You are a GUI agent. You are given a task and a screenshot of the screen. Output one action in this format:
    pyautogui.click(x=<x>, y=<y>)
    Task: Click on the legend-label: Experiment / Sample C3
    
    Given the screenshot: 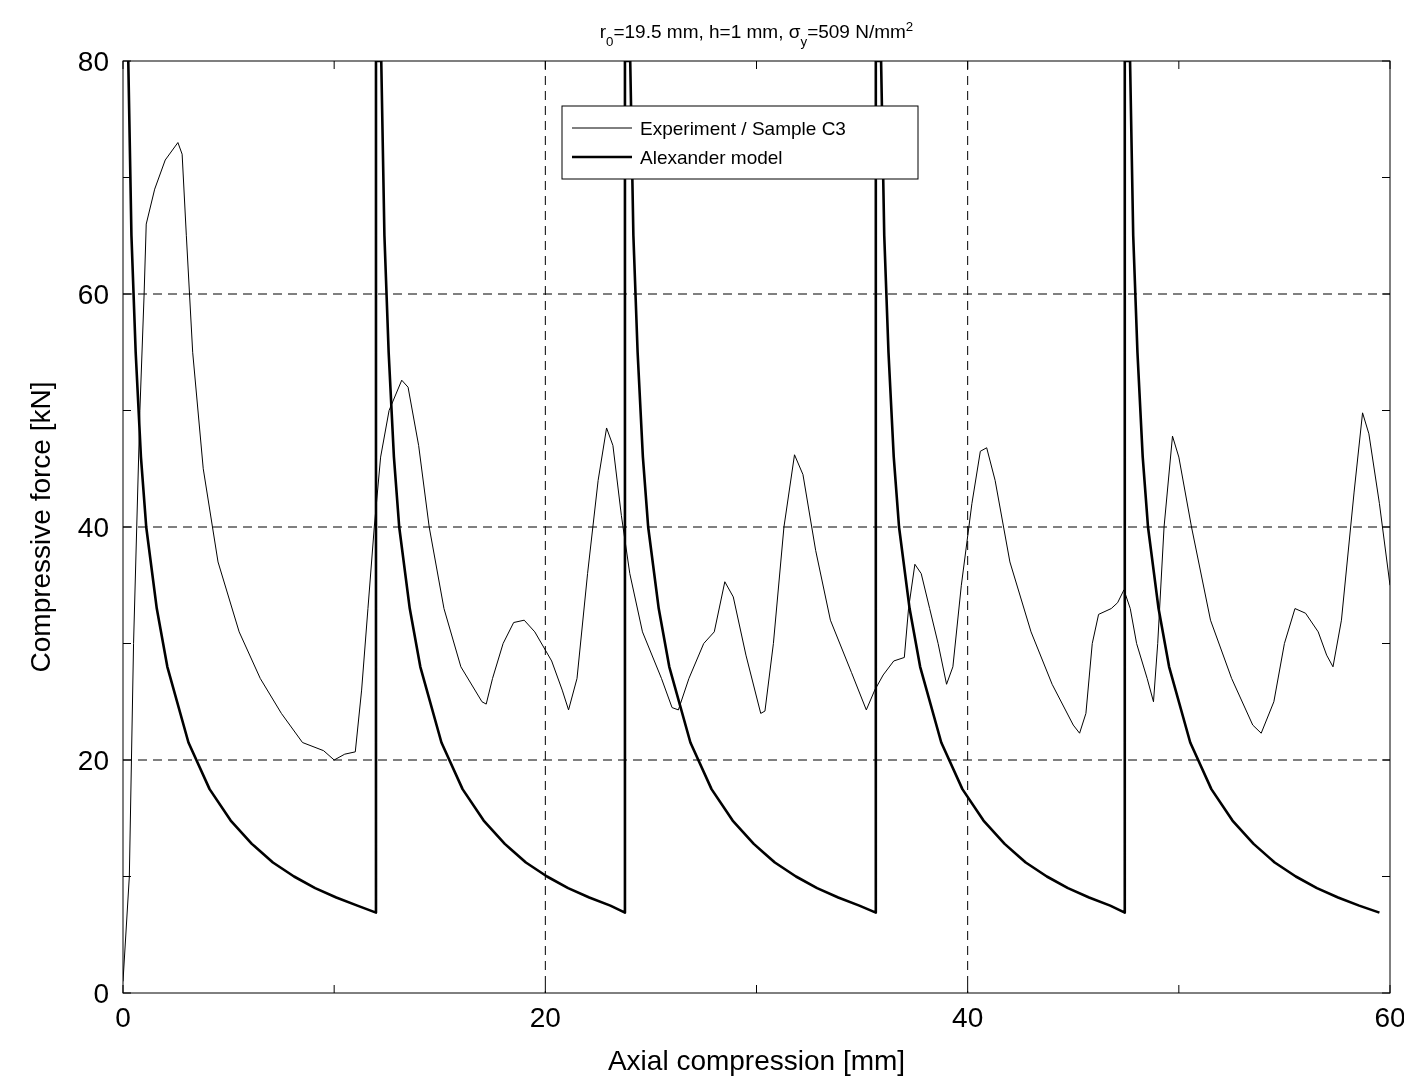 What is the action you would take?
    pyautogui.click(x=743, y=128)
    